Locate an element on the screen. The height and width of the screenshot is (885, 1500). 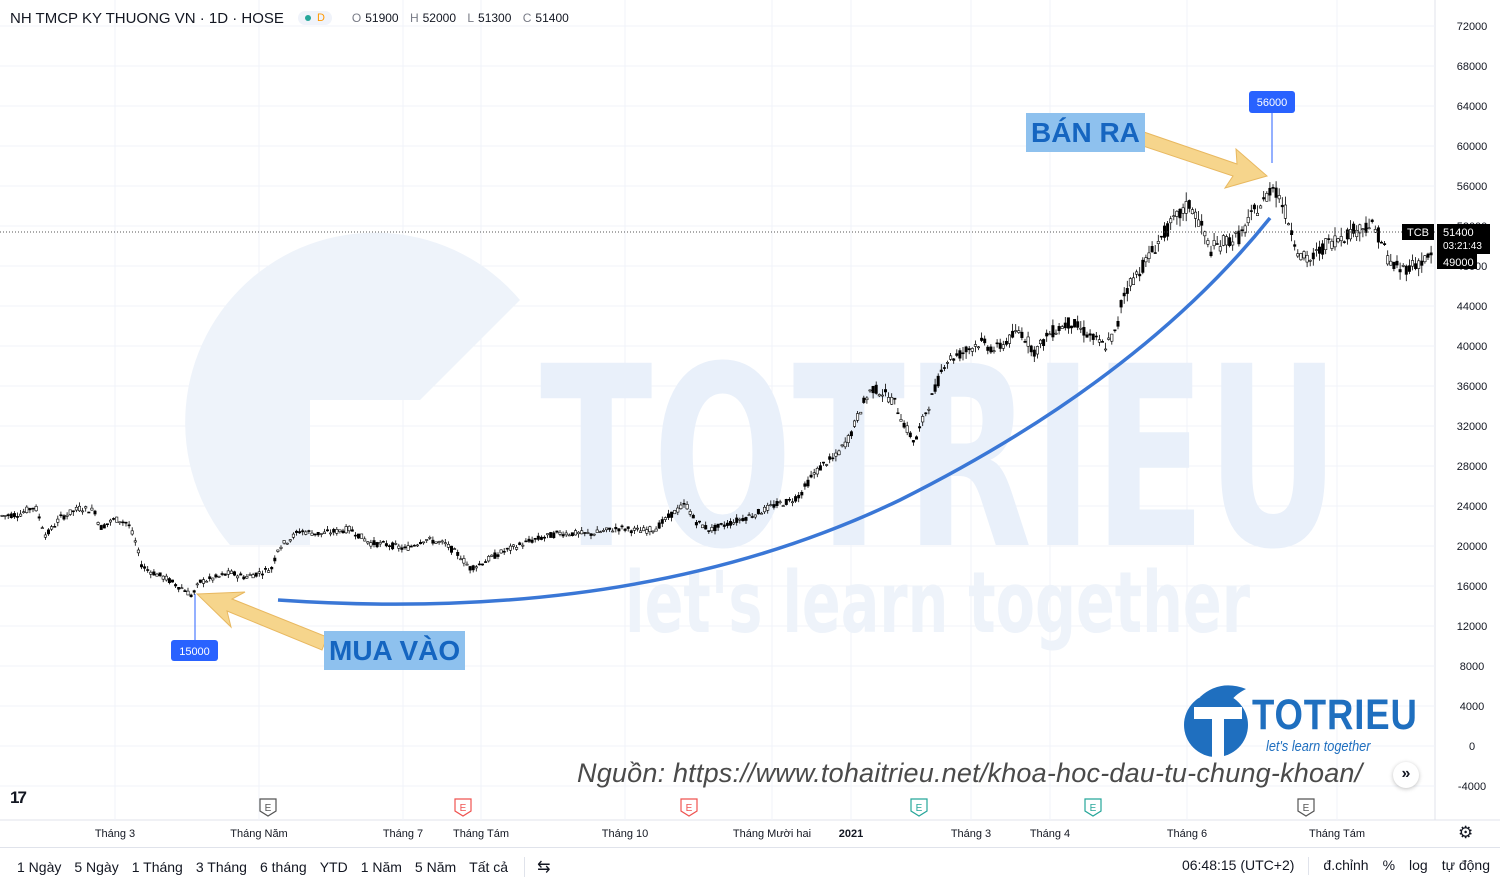
symbol-title: NH TMCP KY THUONG VN · 1D · HOSE is located at coordinates (147, 18).